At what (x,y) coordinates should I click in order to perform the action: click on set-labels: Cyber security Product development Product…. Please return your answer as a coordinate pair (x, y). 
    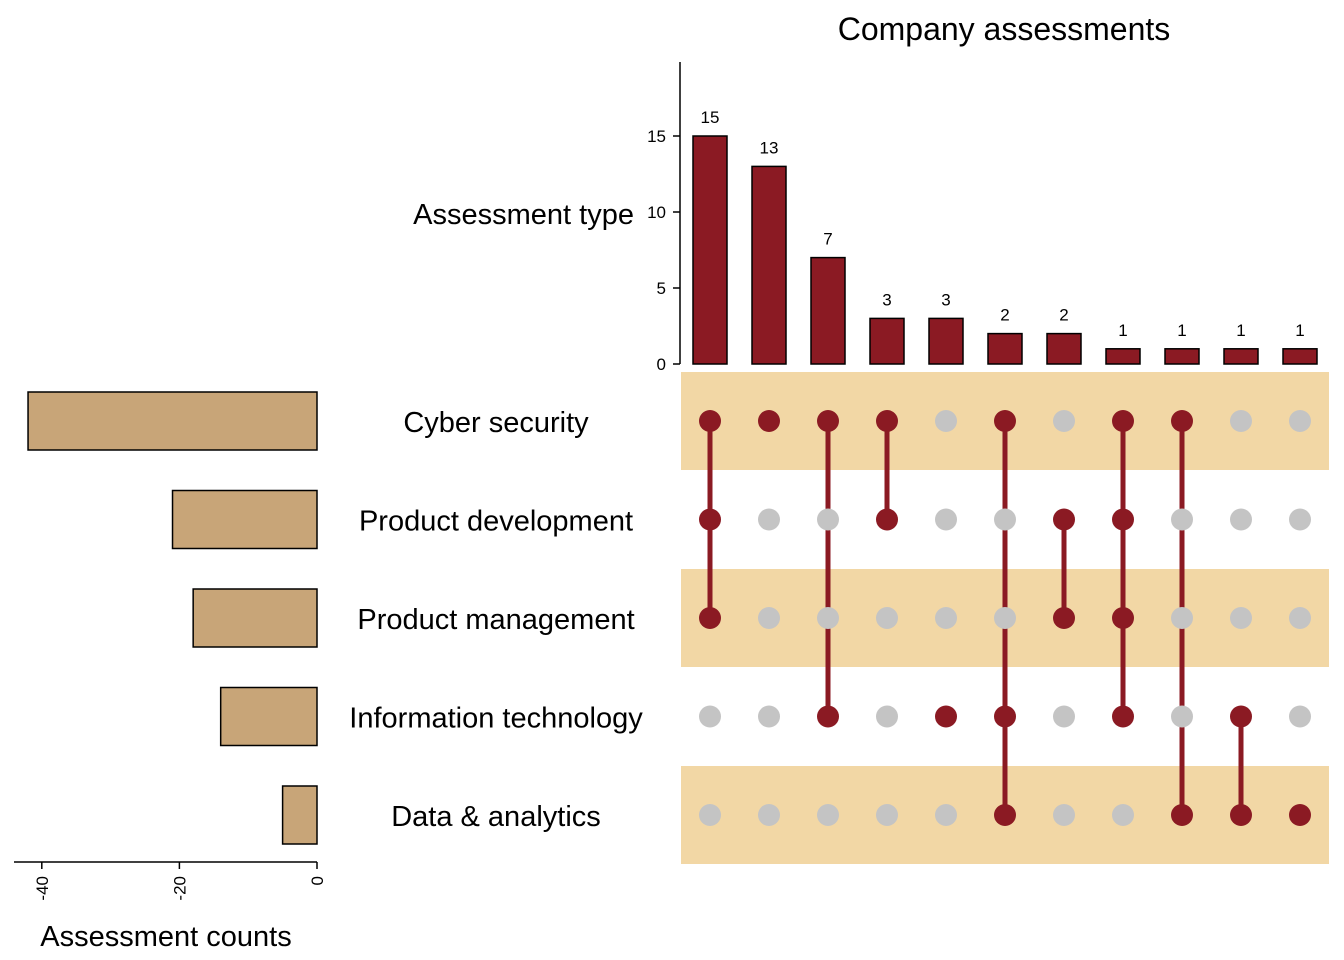
    Looking at the image, I should click on (496, 620).